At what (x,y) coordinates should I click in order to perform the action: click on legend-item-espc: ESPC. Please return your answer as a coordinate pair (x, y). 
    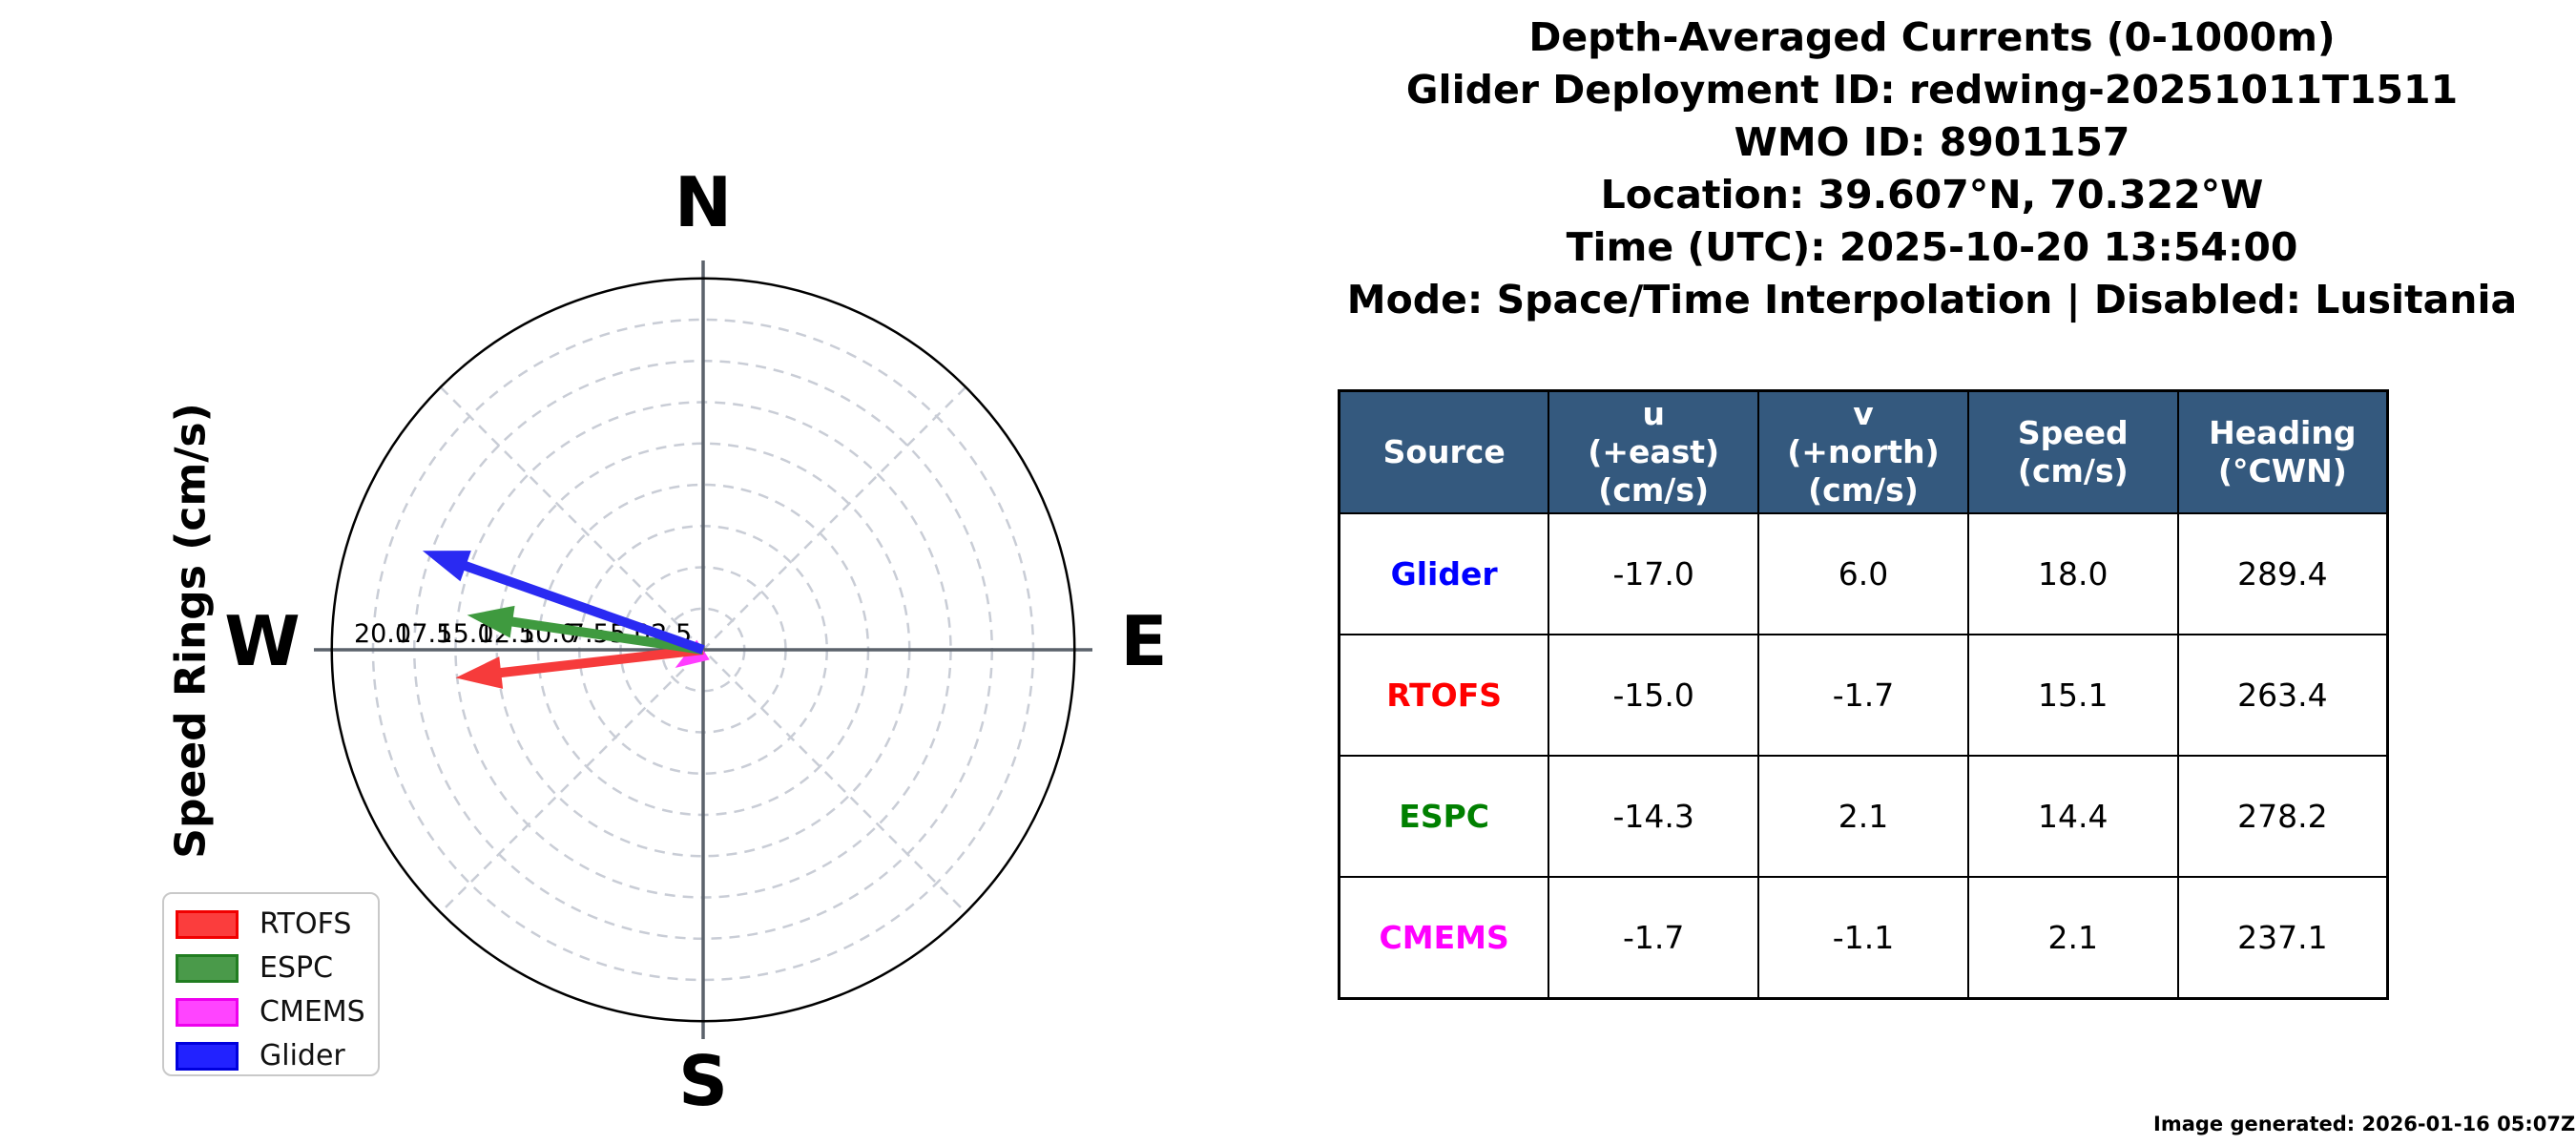
    Looking at the image, I should click on (277, 968).